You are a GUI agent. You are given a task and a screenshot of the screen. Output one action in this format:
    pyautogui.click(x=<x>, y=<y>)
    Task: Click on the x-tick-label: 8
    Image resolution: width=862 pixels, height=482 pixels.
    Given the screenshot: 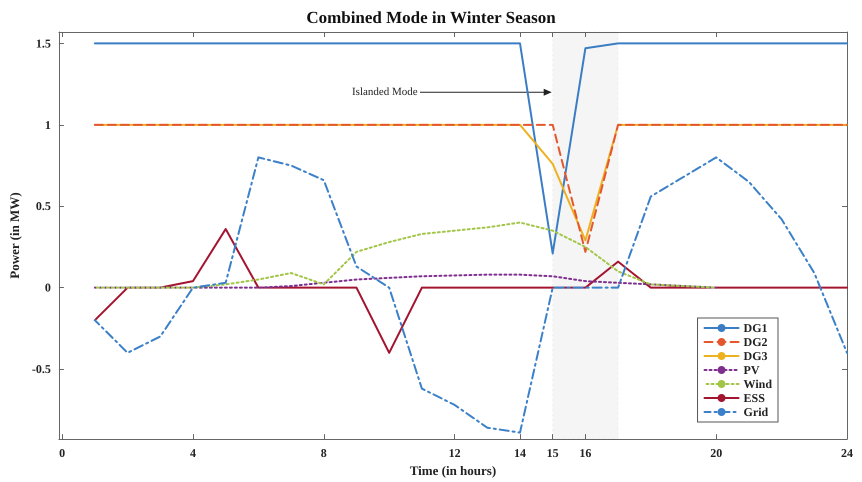 What is the action you would take?
    pyautogui.click(x=323, y=453)
    